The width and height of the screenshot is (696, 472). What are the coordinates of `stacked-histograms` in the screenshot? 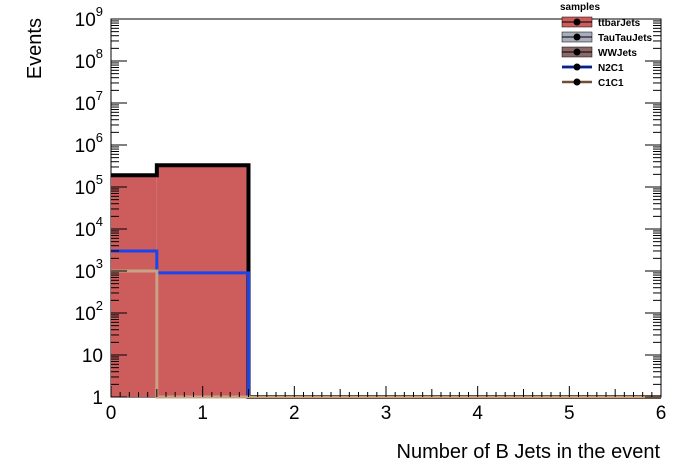 It's located at (180, 281).